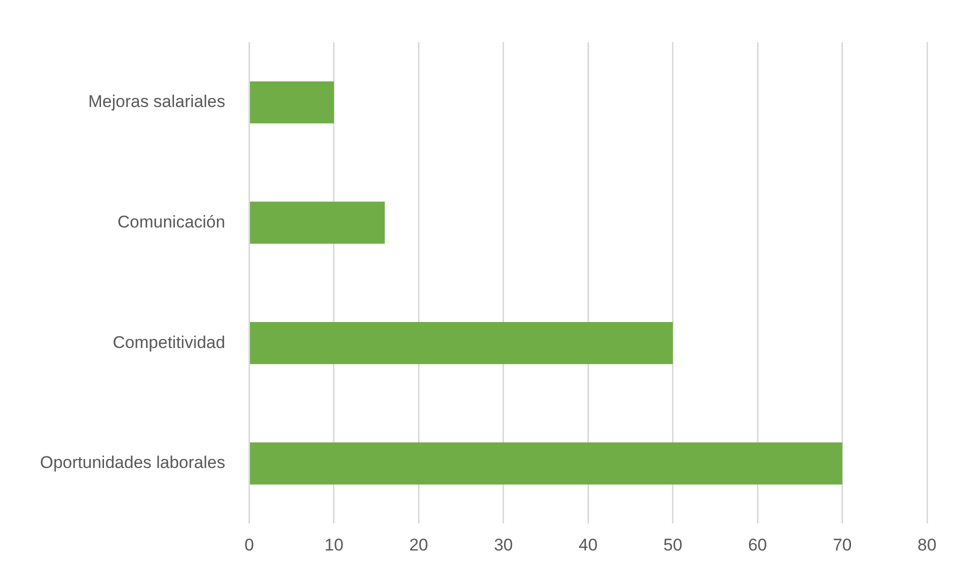  What do you see at coordinates (172, 222) in the screenshot?
I see `y-tick-label: Comunicación` at bounding box center [172, 222].